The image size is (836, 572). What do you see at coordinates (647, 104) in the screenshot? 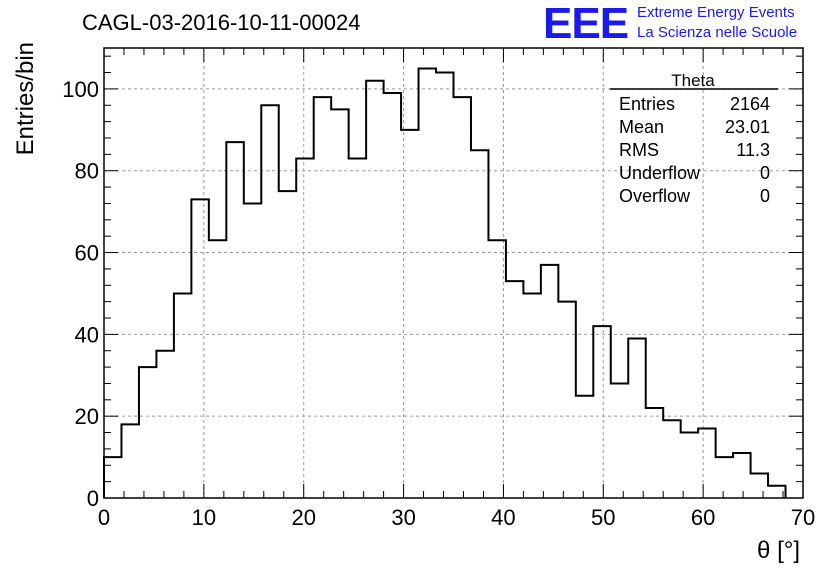
I see `stats-label: Entries` at bounding box center [647, 104].